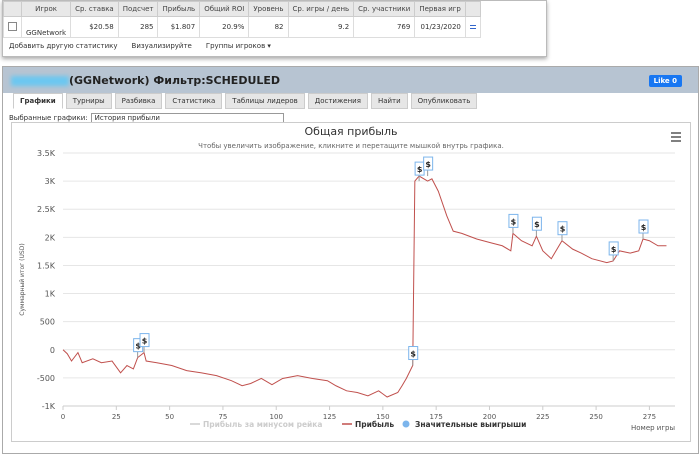 This screenshot has height=454, width=700. What do you see at coordinates (138, 101) in the screenshot?
I see `tab: Разбивка` at bounding box center [138, 101].